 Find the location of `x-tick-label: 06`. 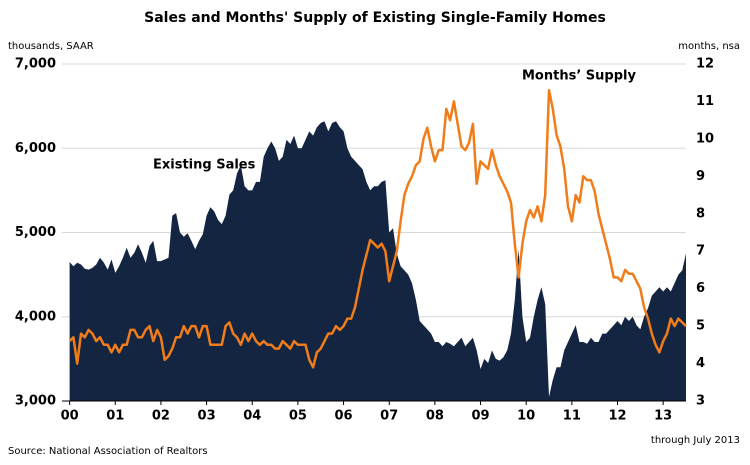

x-tick-label: 06 is located at coordinates (344, 416).